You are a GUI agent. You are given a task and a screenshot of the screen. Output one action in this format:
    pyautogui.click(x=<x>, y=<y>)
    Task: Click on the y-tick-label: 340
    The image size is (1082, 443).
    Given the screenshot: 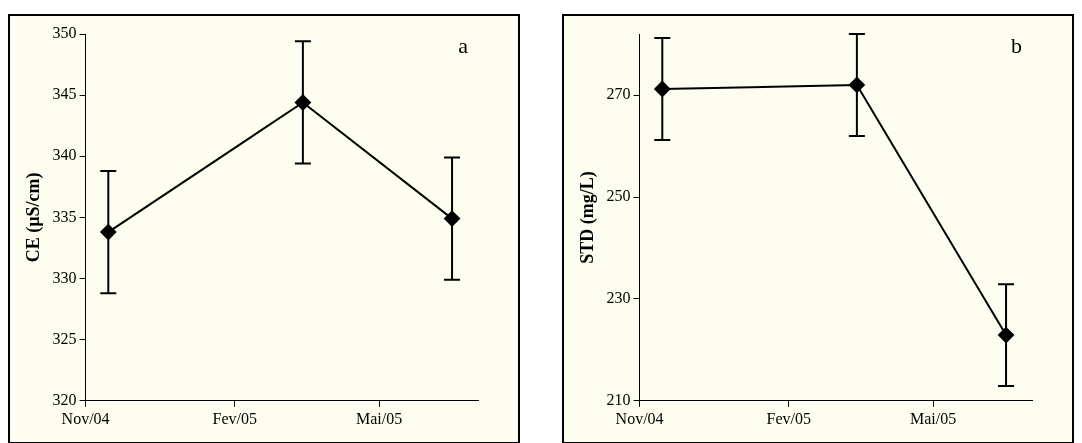 What is the action you would take?
    pyautogui.click(x=64, y=155)
    